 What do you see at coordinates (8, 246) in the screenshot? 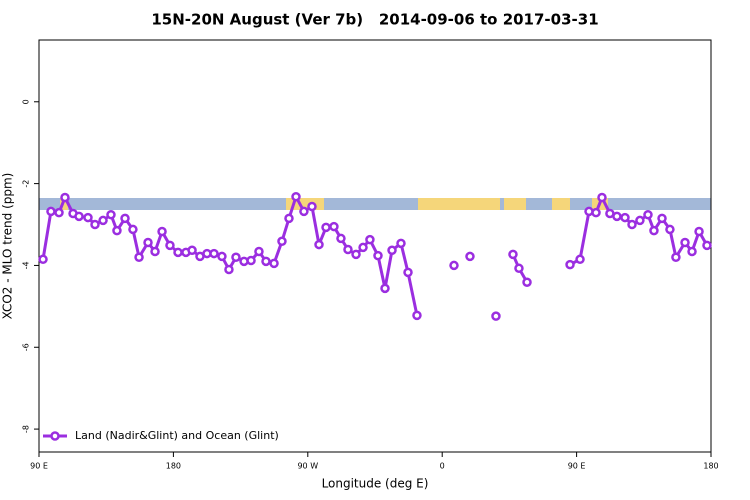
I see `y-axis-label: XCO2 - MLO trend (ppm)` at bounding box center [8, 246].